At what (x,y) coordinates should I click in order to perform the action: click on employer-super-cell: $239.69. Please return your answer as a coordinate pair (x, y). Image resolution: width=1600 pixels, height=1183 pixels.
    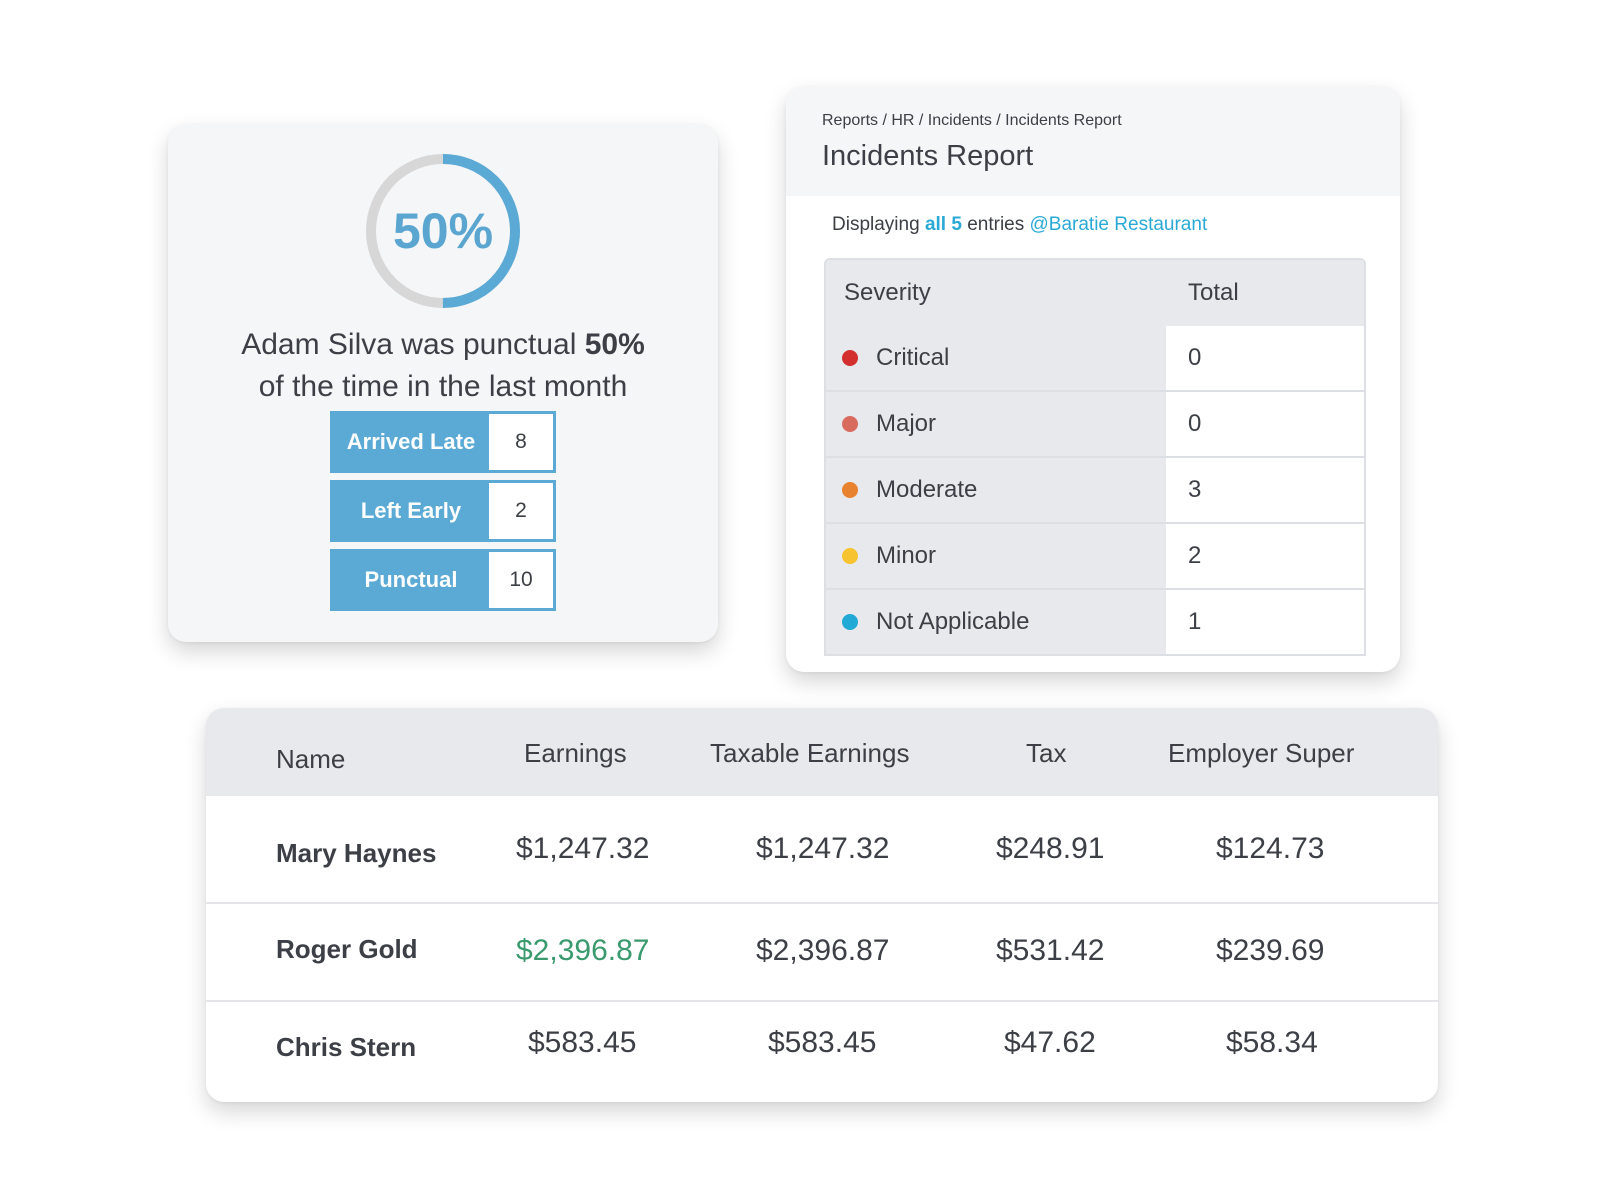
    Looking at the image, I should click on (1270, 950).